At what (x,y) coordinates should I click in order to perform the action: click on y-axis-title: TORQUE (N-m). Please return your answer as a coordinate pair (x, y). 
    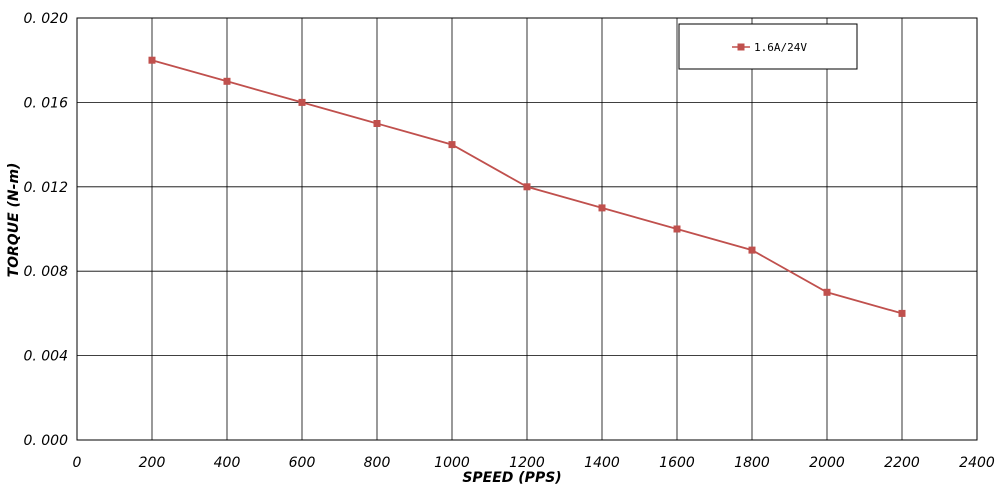
    Looking at the image, I should click on (14, 220).